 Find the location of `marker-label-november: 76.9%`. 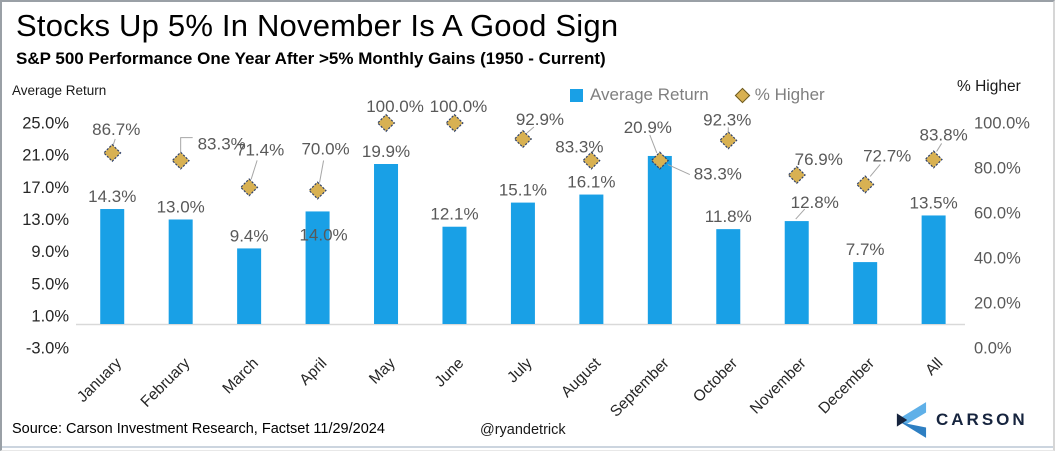

marker-label-november: 76.9% is located at coordinates (819, 159).